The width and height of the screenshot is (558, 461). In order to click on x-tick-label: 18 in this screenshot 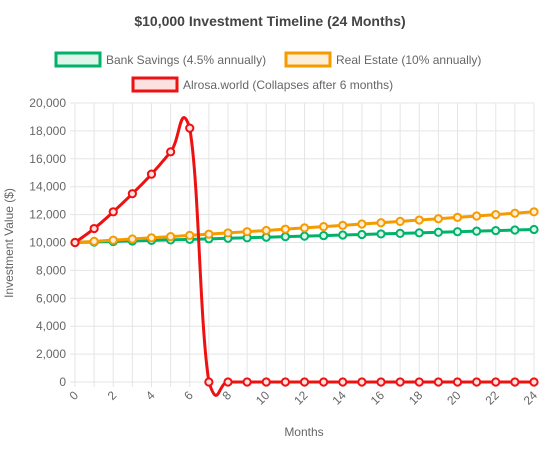, I will do `click(416, 398)`.